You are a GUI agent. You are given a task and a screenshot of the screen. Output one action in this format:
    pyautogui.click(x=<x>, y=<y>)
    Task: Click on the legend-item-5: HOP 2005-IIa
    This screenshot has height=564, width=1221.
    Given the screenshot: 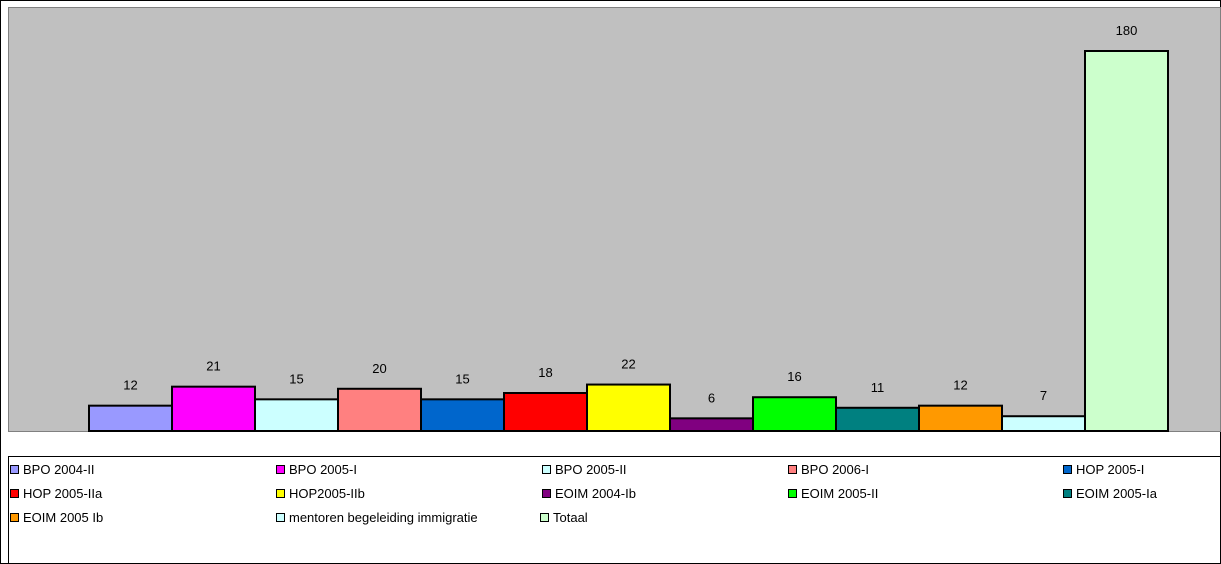 What is the action you would take?
    pyautogui.click(x=56, y=493)
    